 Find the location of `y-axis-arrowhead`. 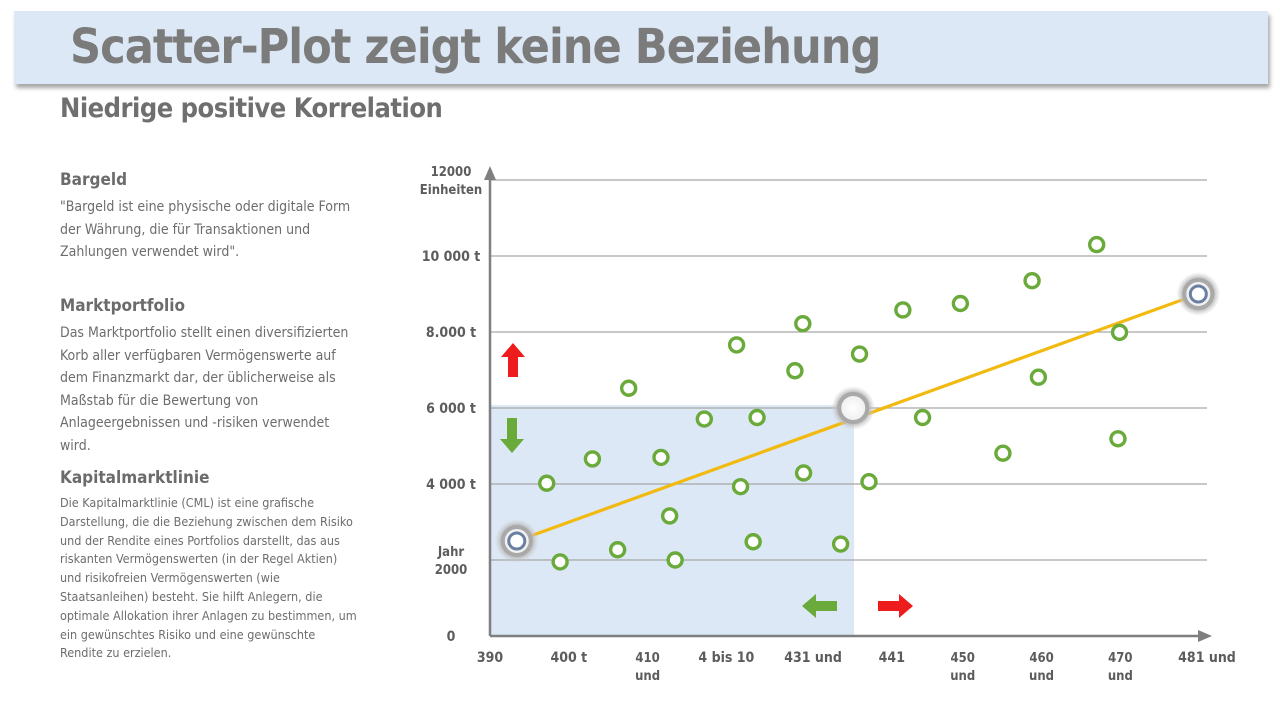

y-axis-arrowhead is located at coordinates (490, 173).